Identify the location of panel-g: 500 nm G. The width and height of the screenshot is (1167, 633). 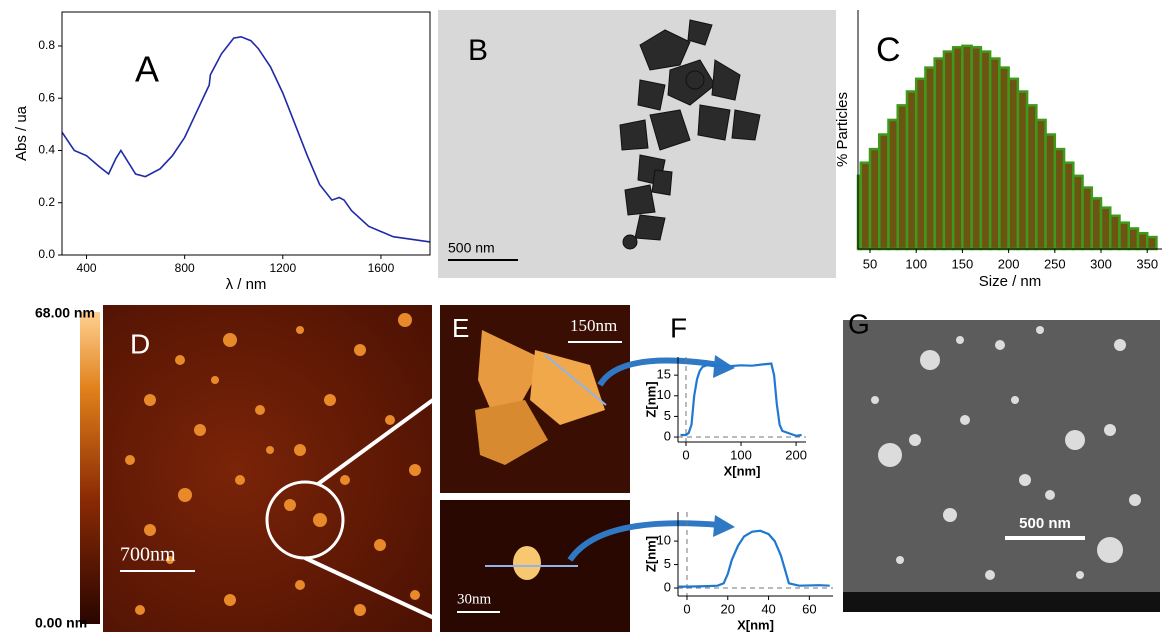
(1001, 460).